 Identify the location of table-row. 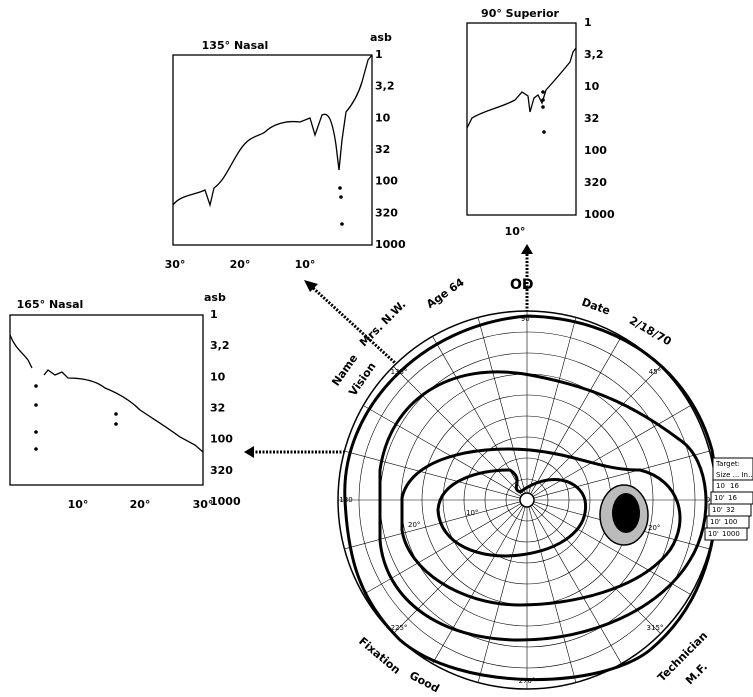
(726, 534).